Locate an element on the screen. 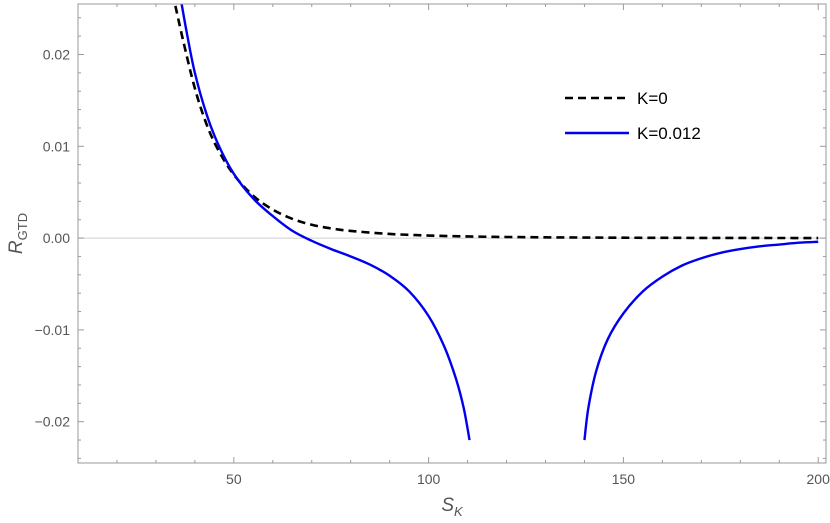 The height and width of the screenshot is (523, 830). x-tick-label: 200 is located at coordinates (818, 479).